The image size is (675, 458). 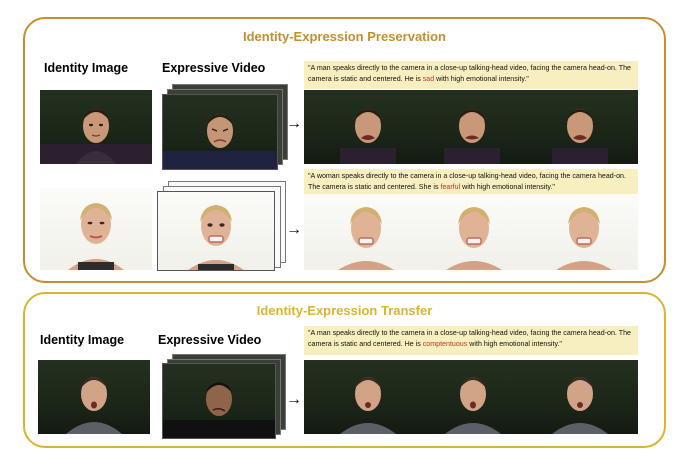 I want to click on generated-faces-woman-fearful, so click(x=475, y=238).